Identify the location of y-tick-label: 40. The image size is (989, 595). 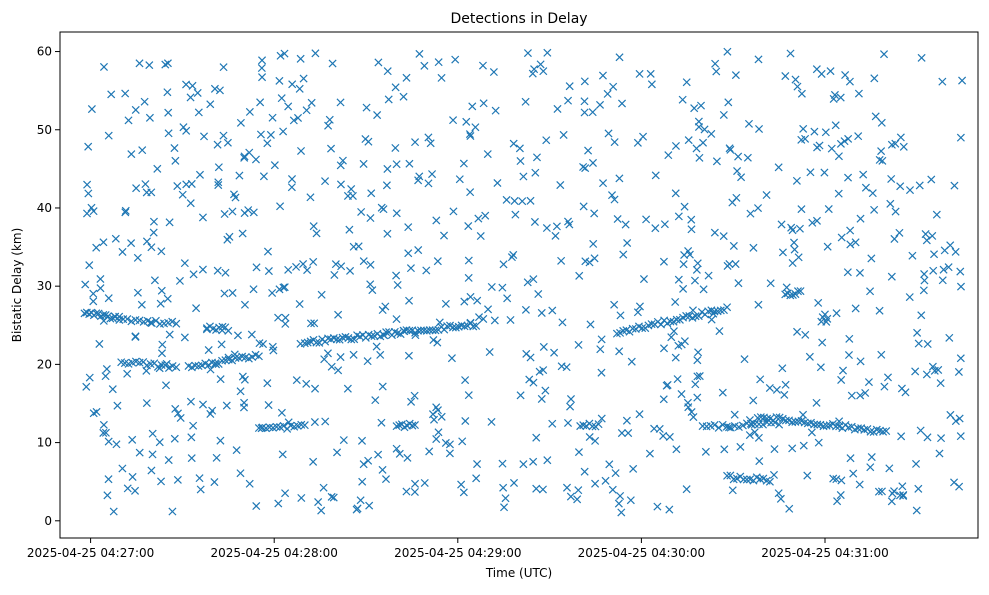
(44, 208).